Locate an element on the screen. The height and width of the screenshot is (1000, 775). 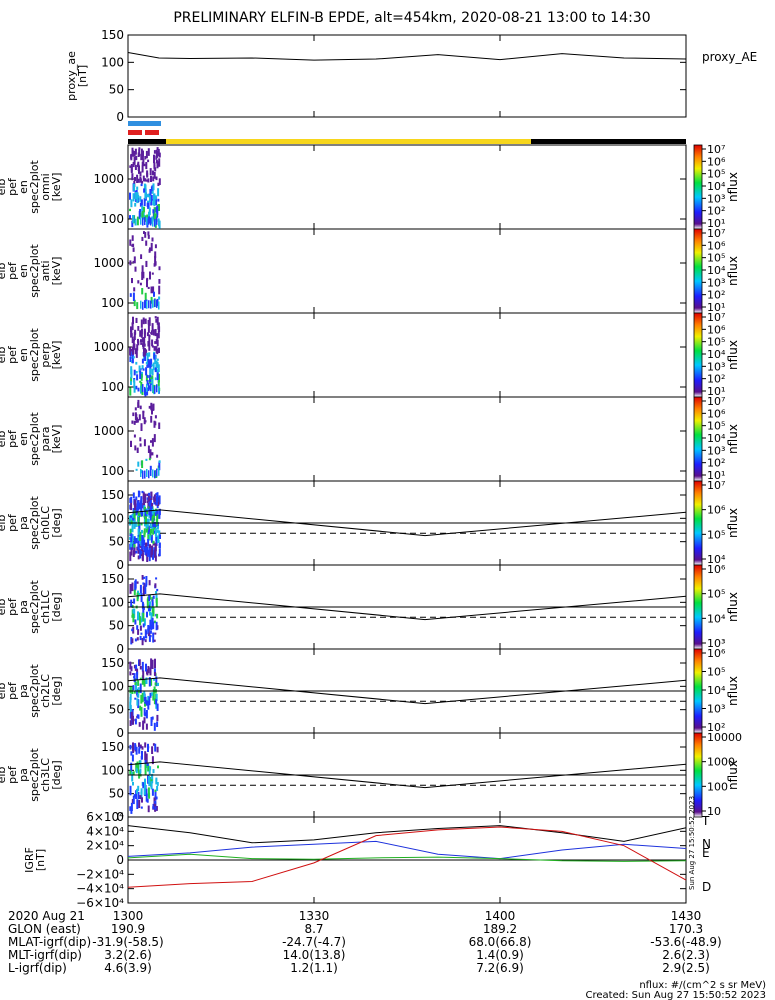
colorbar-tick-label: 10³ is located at coordinates (716, 366).